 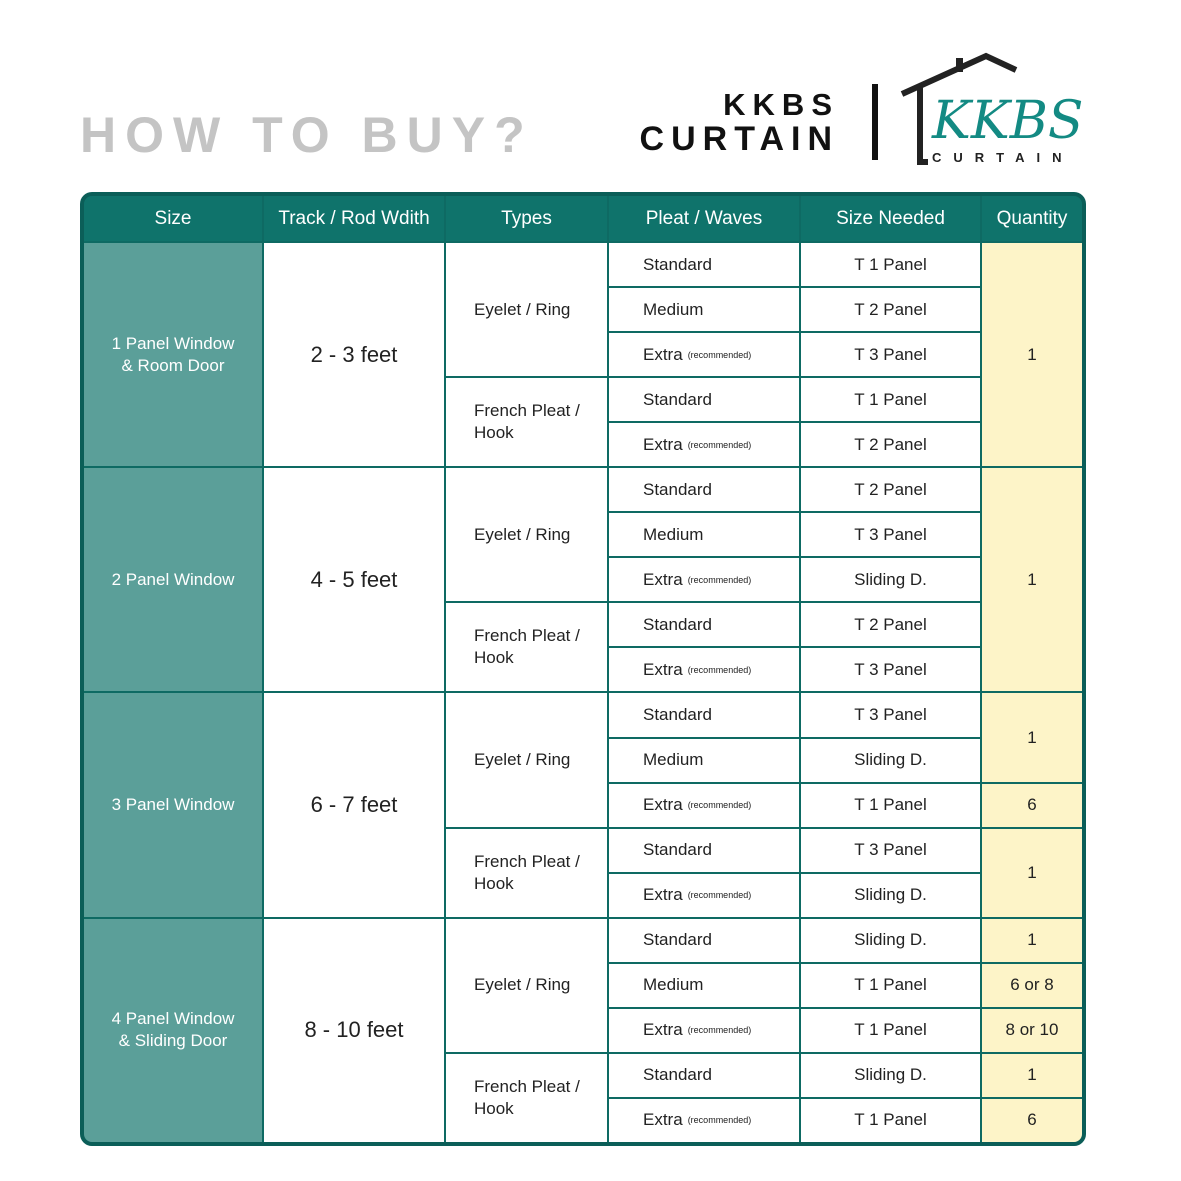 I want to click on column-header: Quantity, so click(x=1032, y=218).